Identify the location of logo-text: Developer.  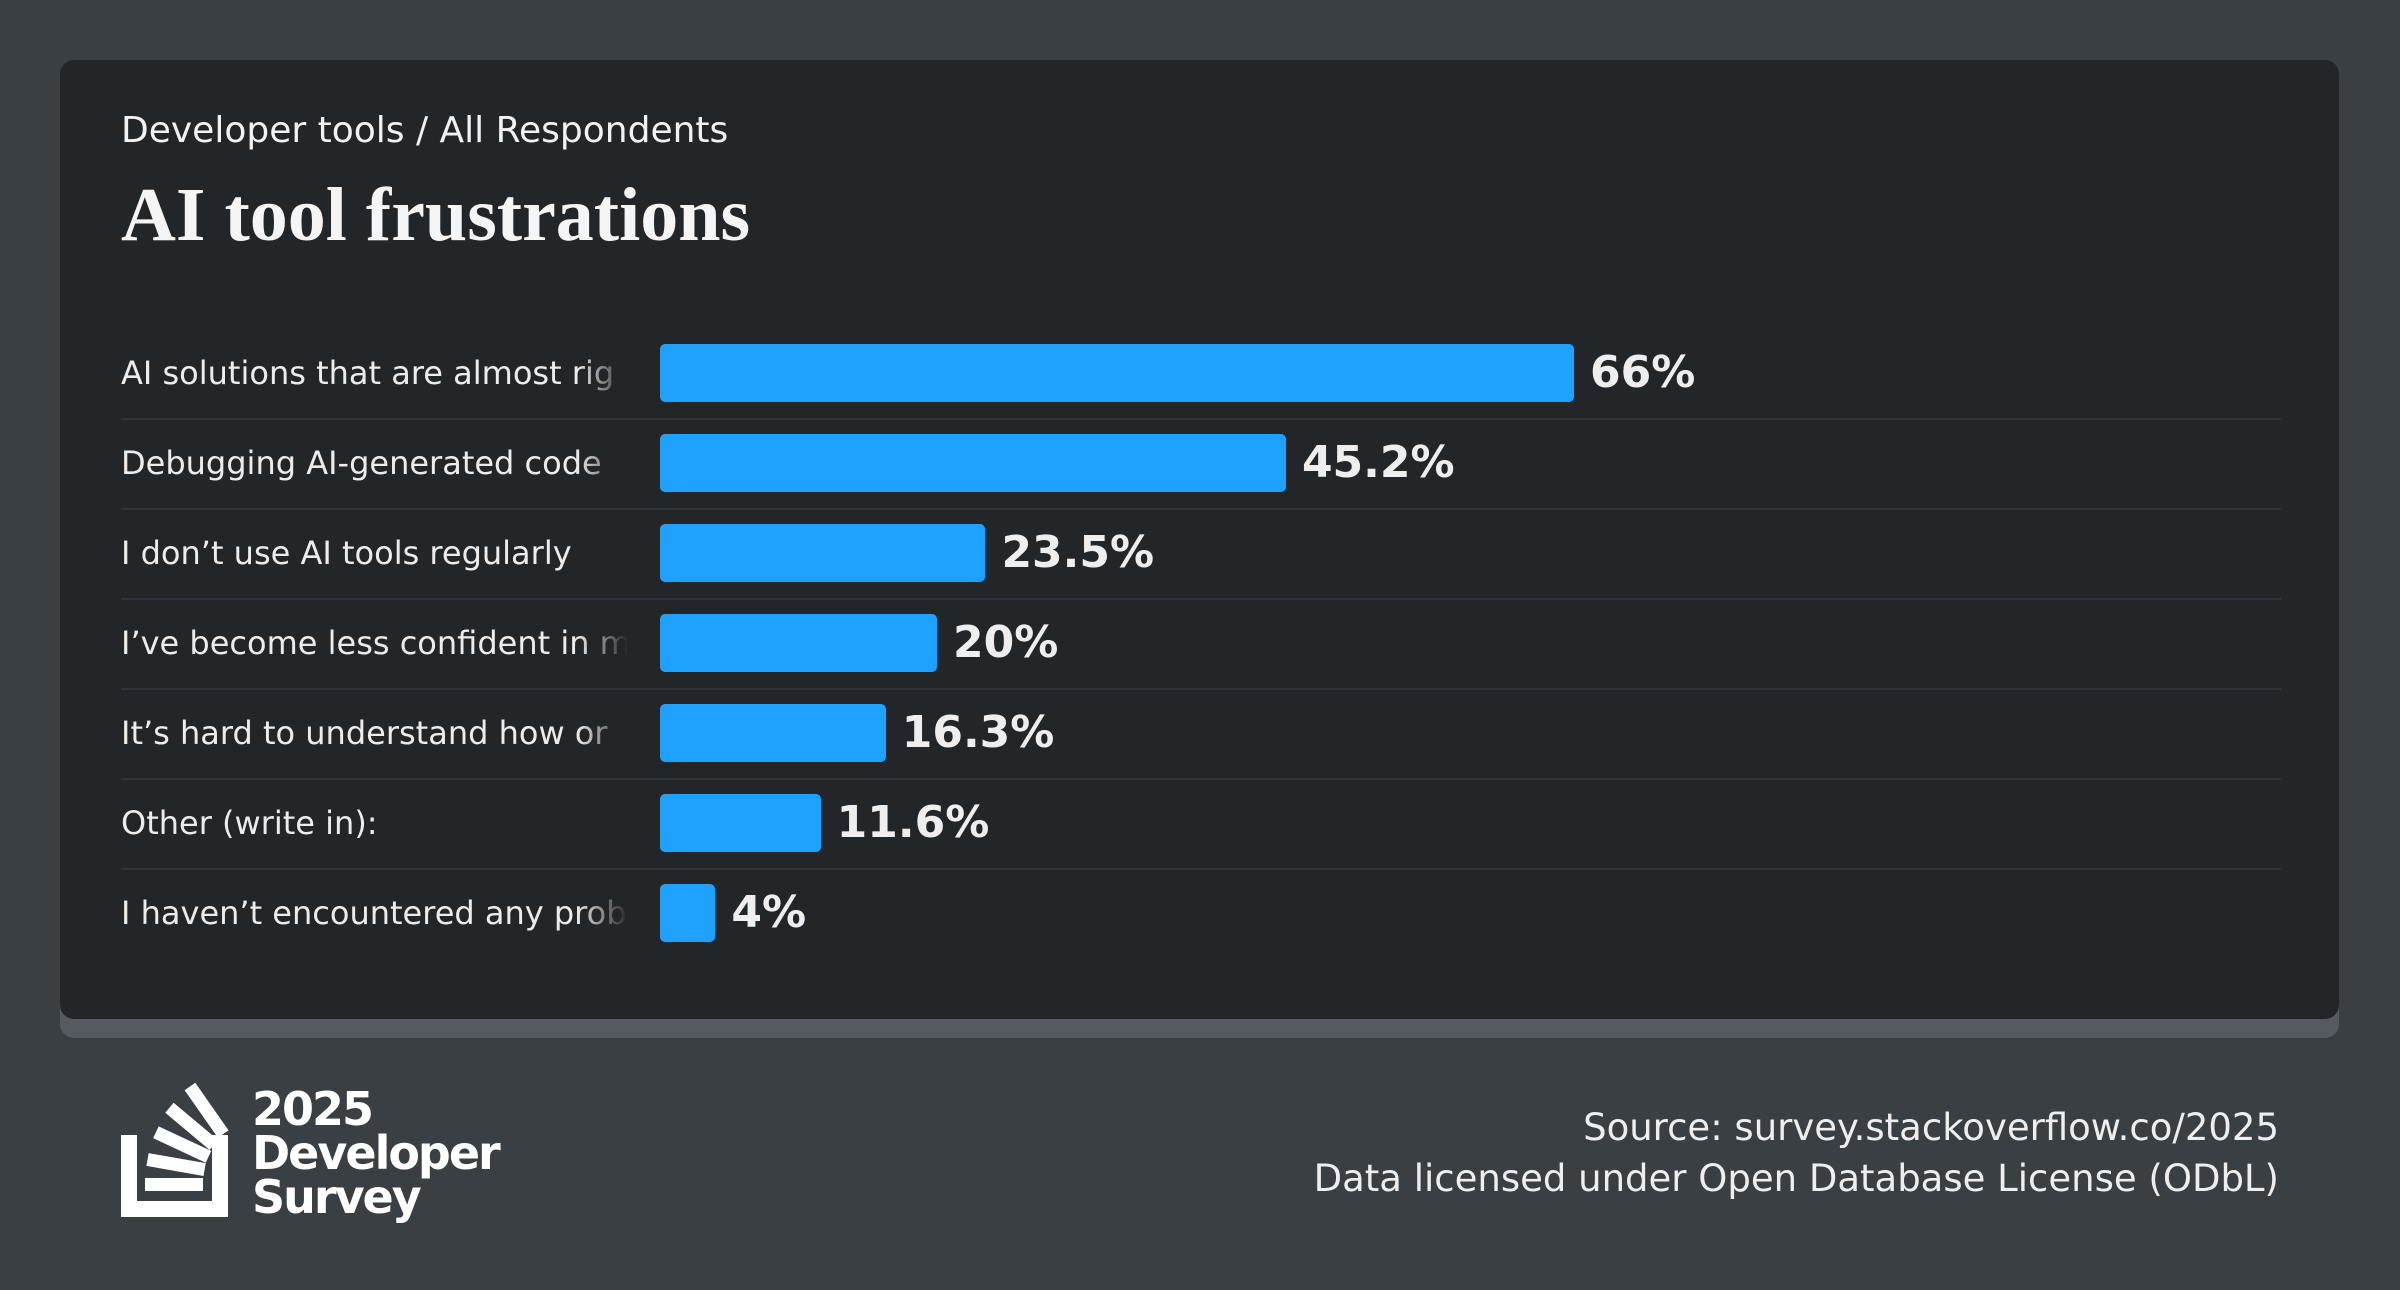
(376, 1153).